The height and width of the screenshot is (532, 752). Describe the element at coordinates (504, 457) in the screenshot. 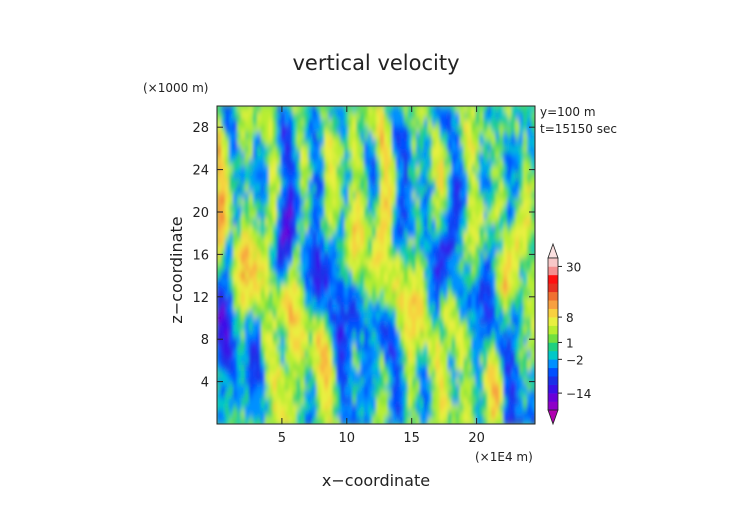

I see `x-unit-label: (×1E4 m)` at that location.